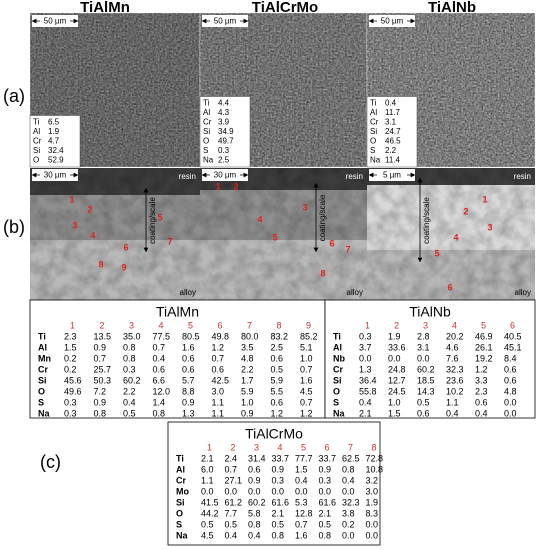 The height and width of the screenshot is (550, 546). What do you see at coordinates (481, 369) in the screenshot?
I see `table-cell: 1.2` at bounding box center [481, 369].